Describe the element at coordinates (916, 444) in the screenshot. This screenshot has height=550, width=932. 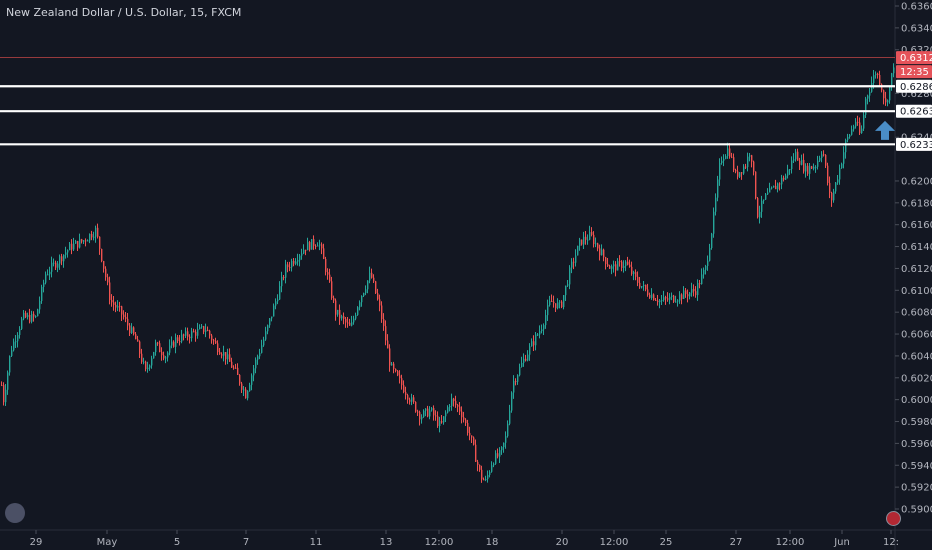
I see `y-tick-label: 0.59600` at that location.